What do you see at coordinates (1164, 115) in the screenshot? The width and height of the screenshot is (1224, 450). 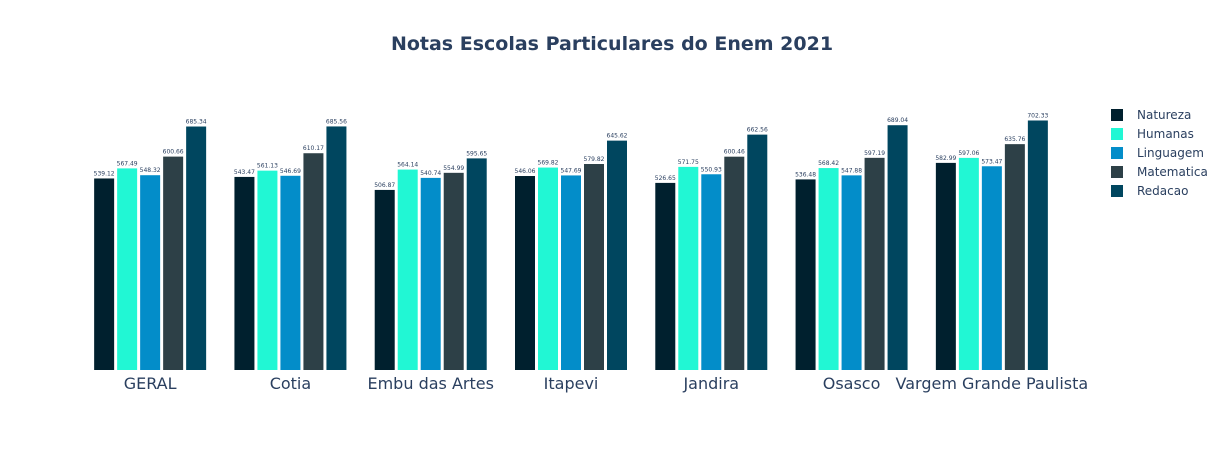 I see `legend-label: Natureza` at bounding box center [1164, 115].